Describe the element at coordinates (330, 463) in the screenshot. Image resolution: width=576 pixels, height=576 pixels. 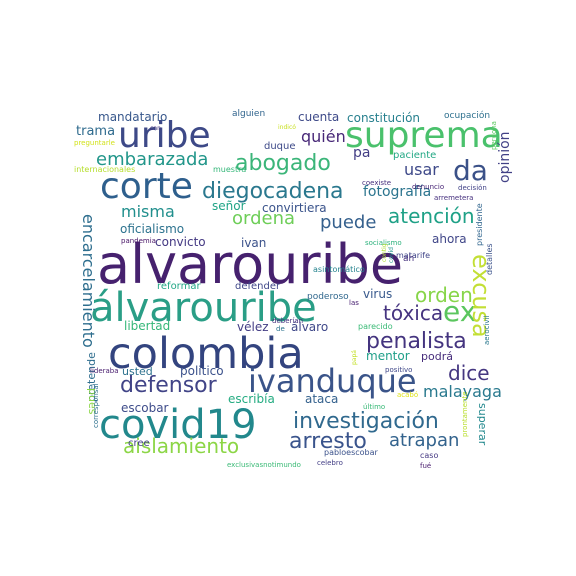
I see `word-celebro: celebro` at that location.